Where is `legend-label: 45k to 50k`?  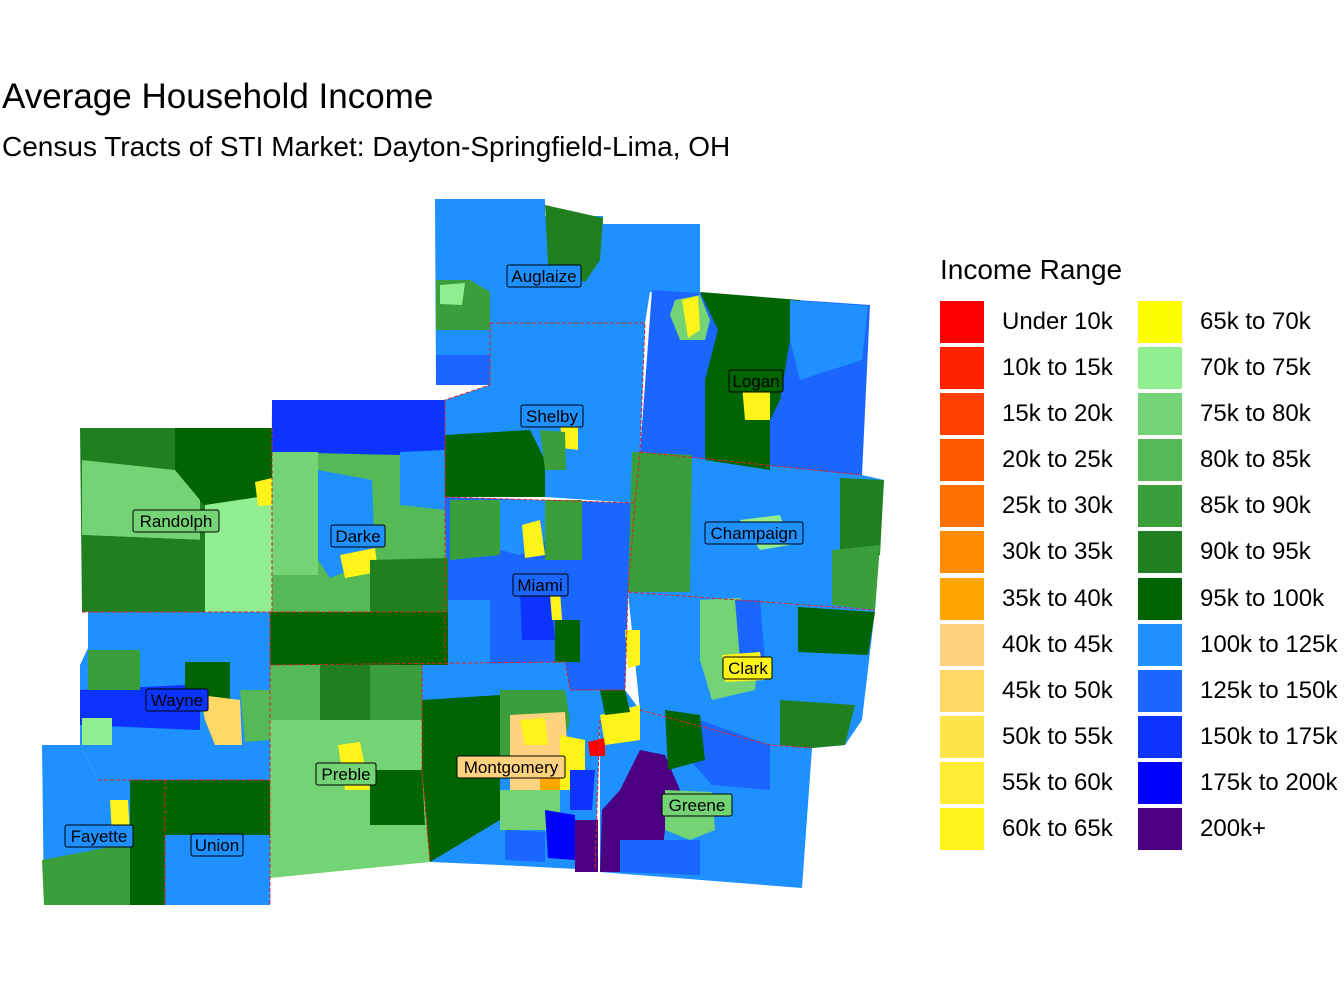
legend-label: 45k to 50k is located at coordinates (1057, 690).